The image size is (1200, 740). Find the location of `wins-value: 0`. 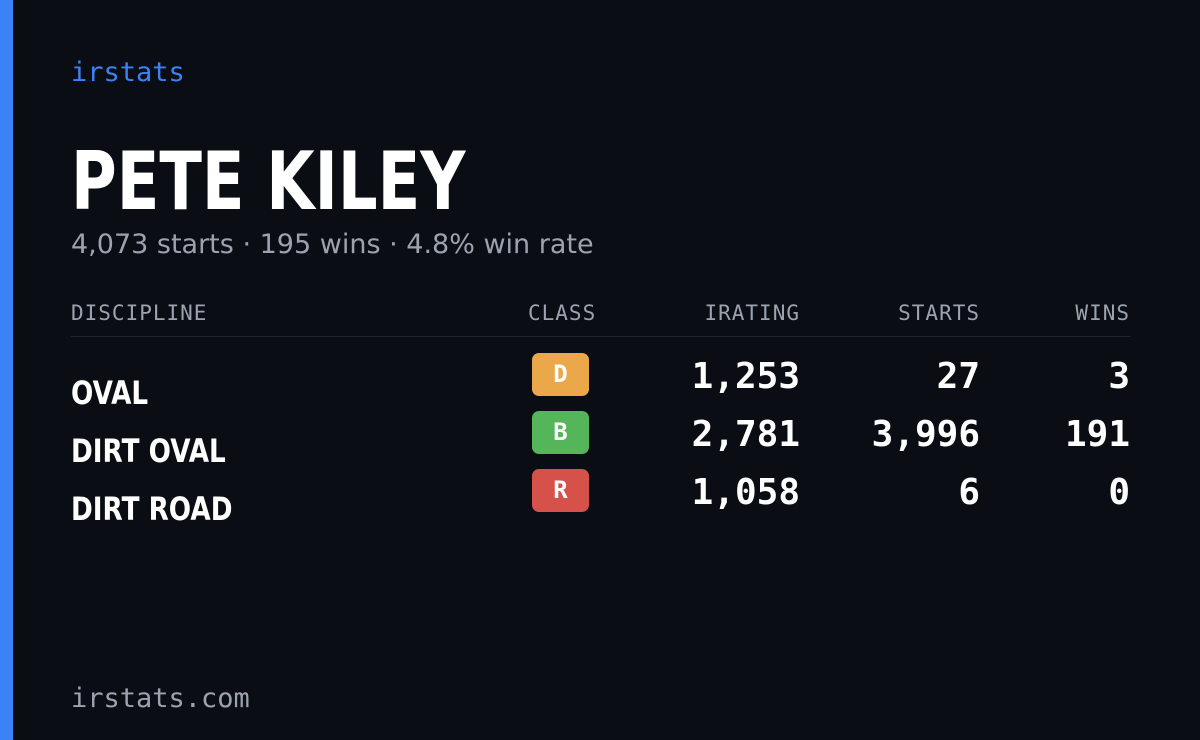

wins-value: 0 is located at coordinates (1119, 492).